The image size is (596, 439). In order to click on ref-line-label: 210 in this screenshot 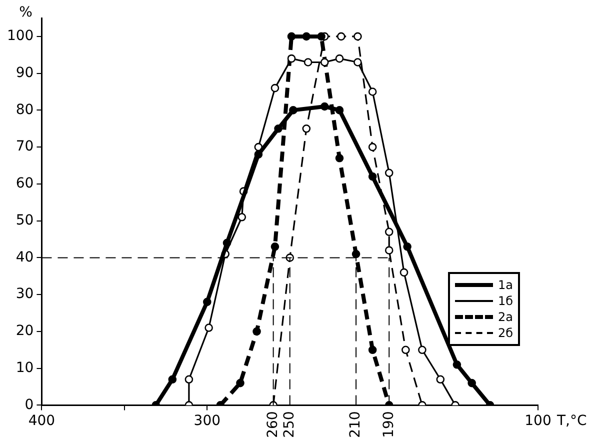, I will do `click(356, 424)`.